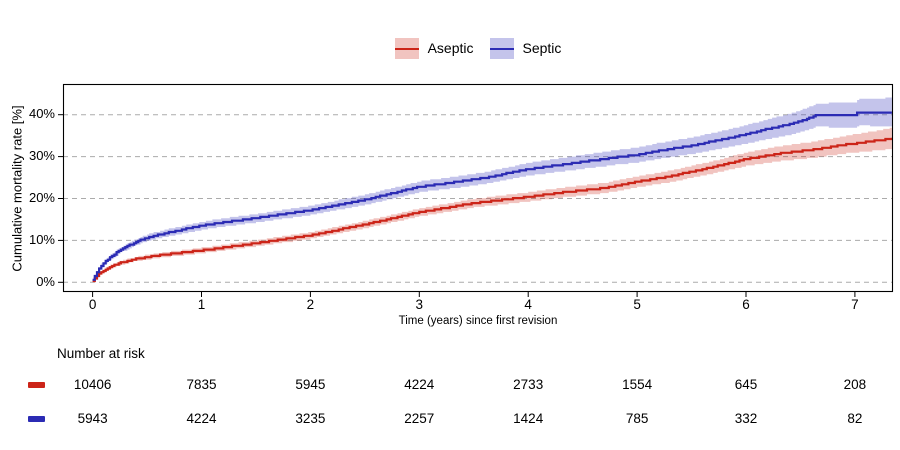 The width and height of the screenshot is (900, 450). What do you see at coordinates (201, 304) in the screenshot?
I see `x-tick-label-1: 1` at bounding box center [201, 304].